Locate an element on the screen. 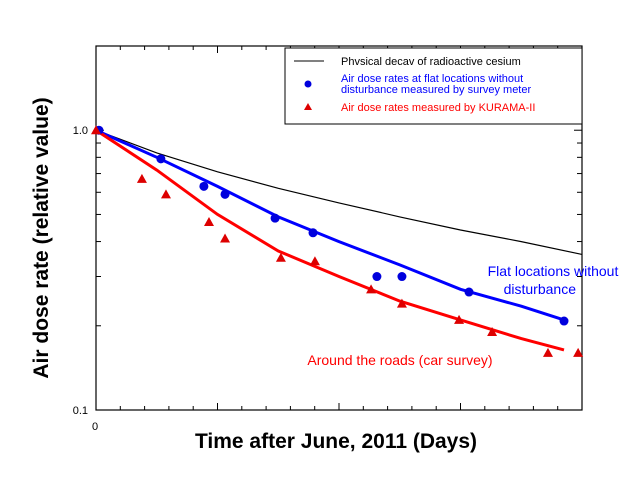 This screenshot has width=640, height=485. legend-label-physical: Phvsical decav of radioactive cesium is located at coordinates (431, 62).